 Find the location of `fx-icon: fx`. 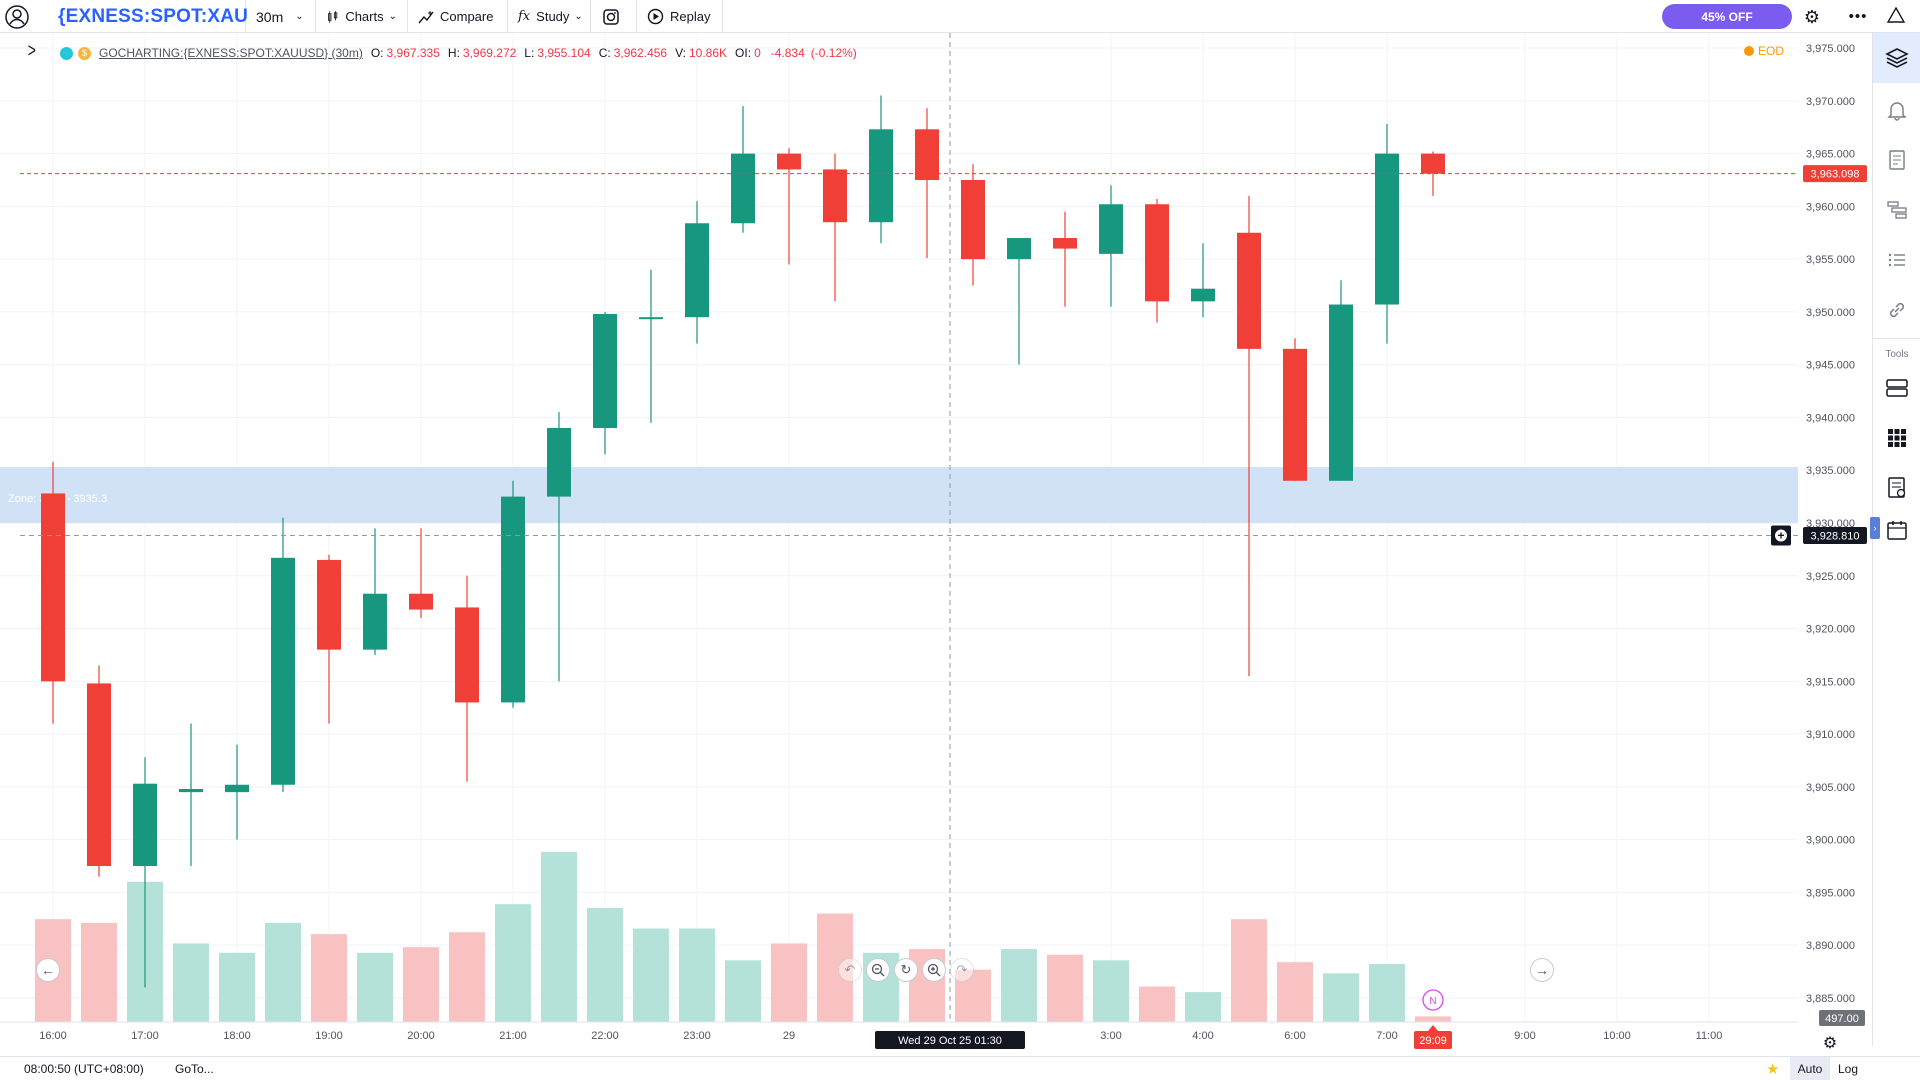

fx-icon: fx is located at coordinates (524, 16).